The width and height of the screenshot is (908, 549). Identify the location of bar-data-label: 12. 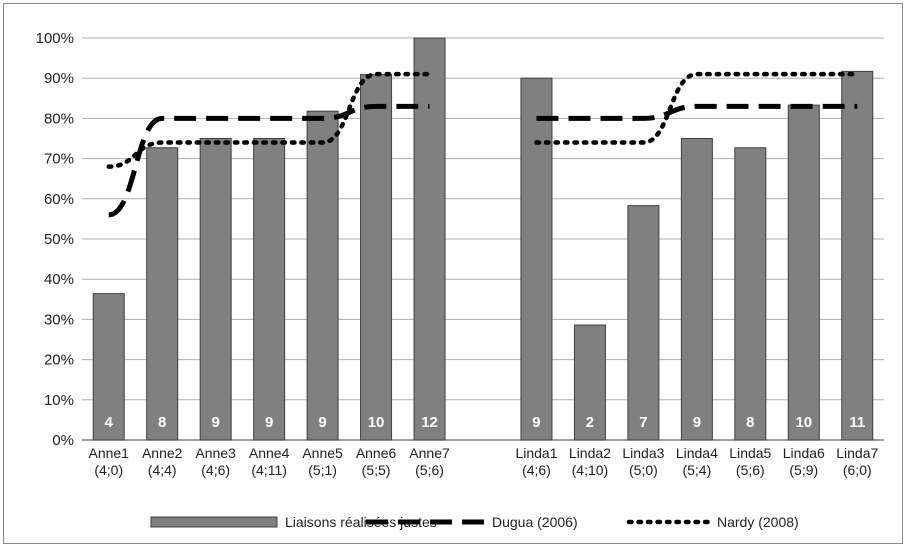
(429, 422).